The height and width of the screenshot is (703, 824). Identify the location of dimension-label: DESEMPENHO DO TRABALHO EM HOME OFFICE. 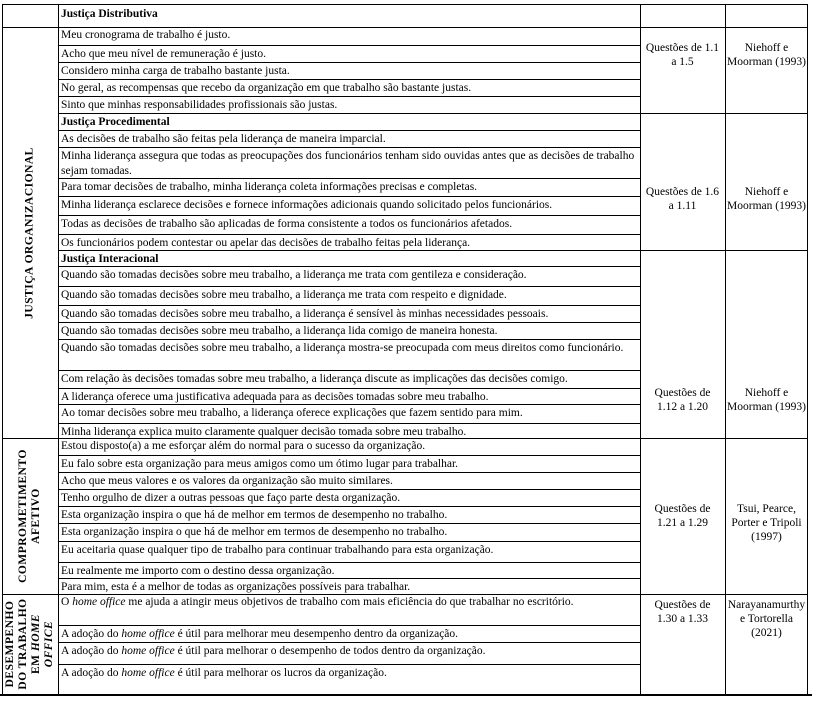
(30, 644).